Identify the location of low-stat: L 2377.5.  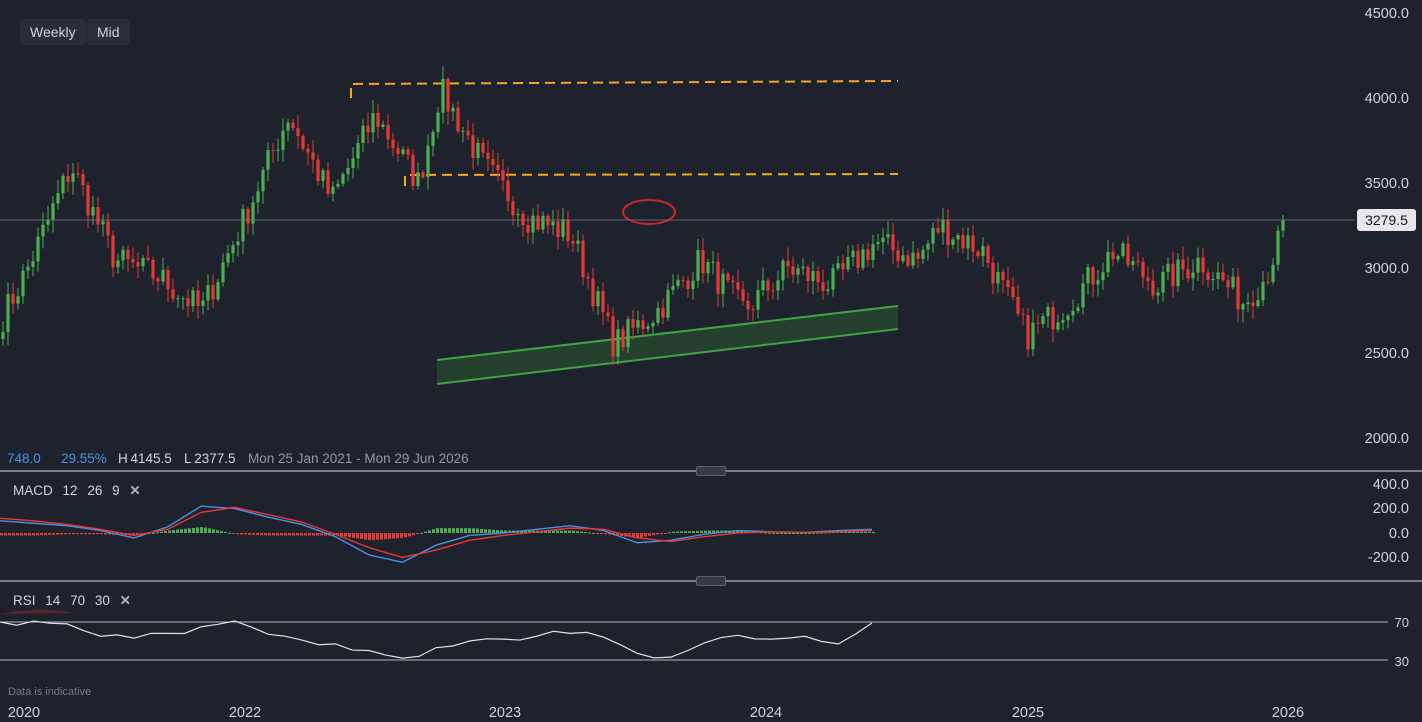
(210, 458).